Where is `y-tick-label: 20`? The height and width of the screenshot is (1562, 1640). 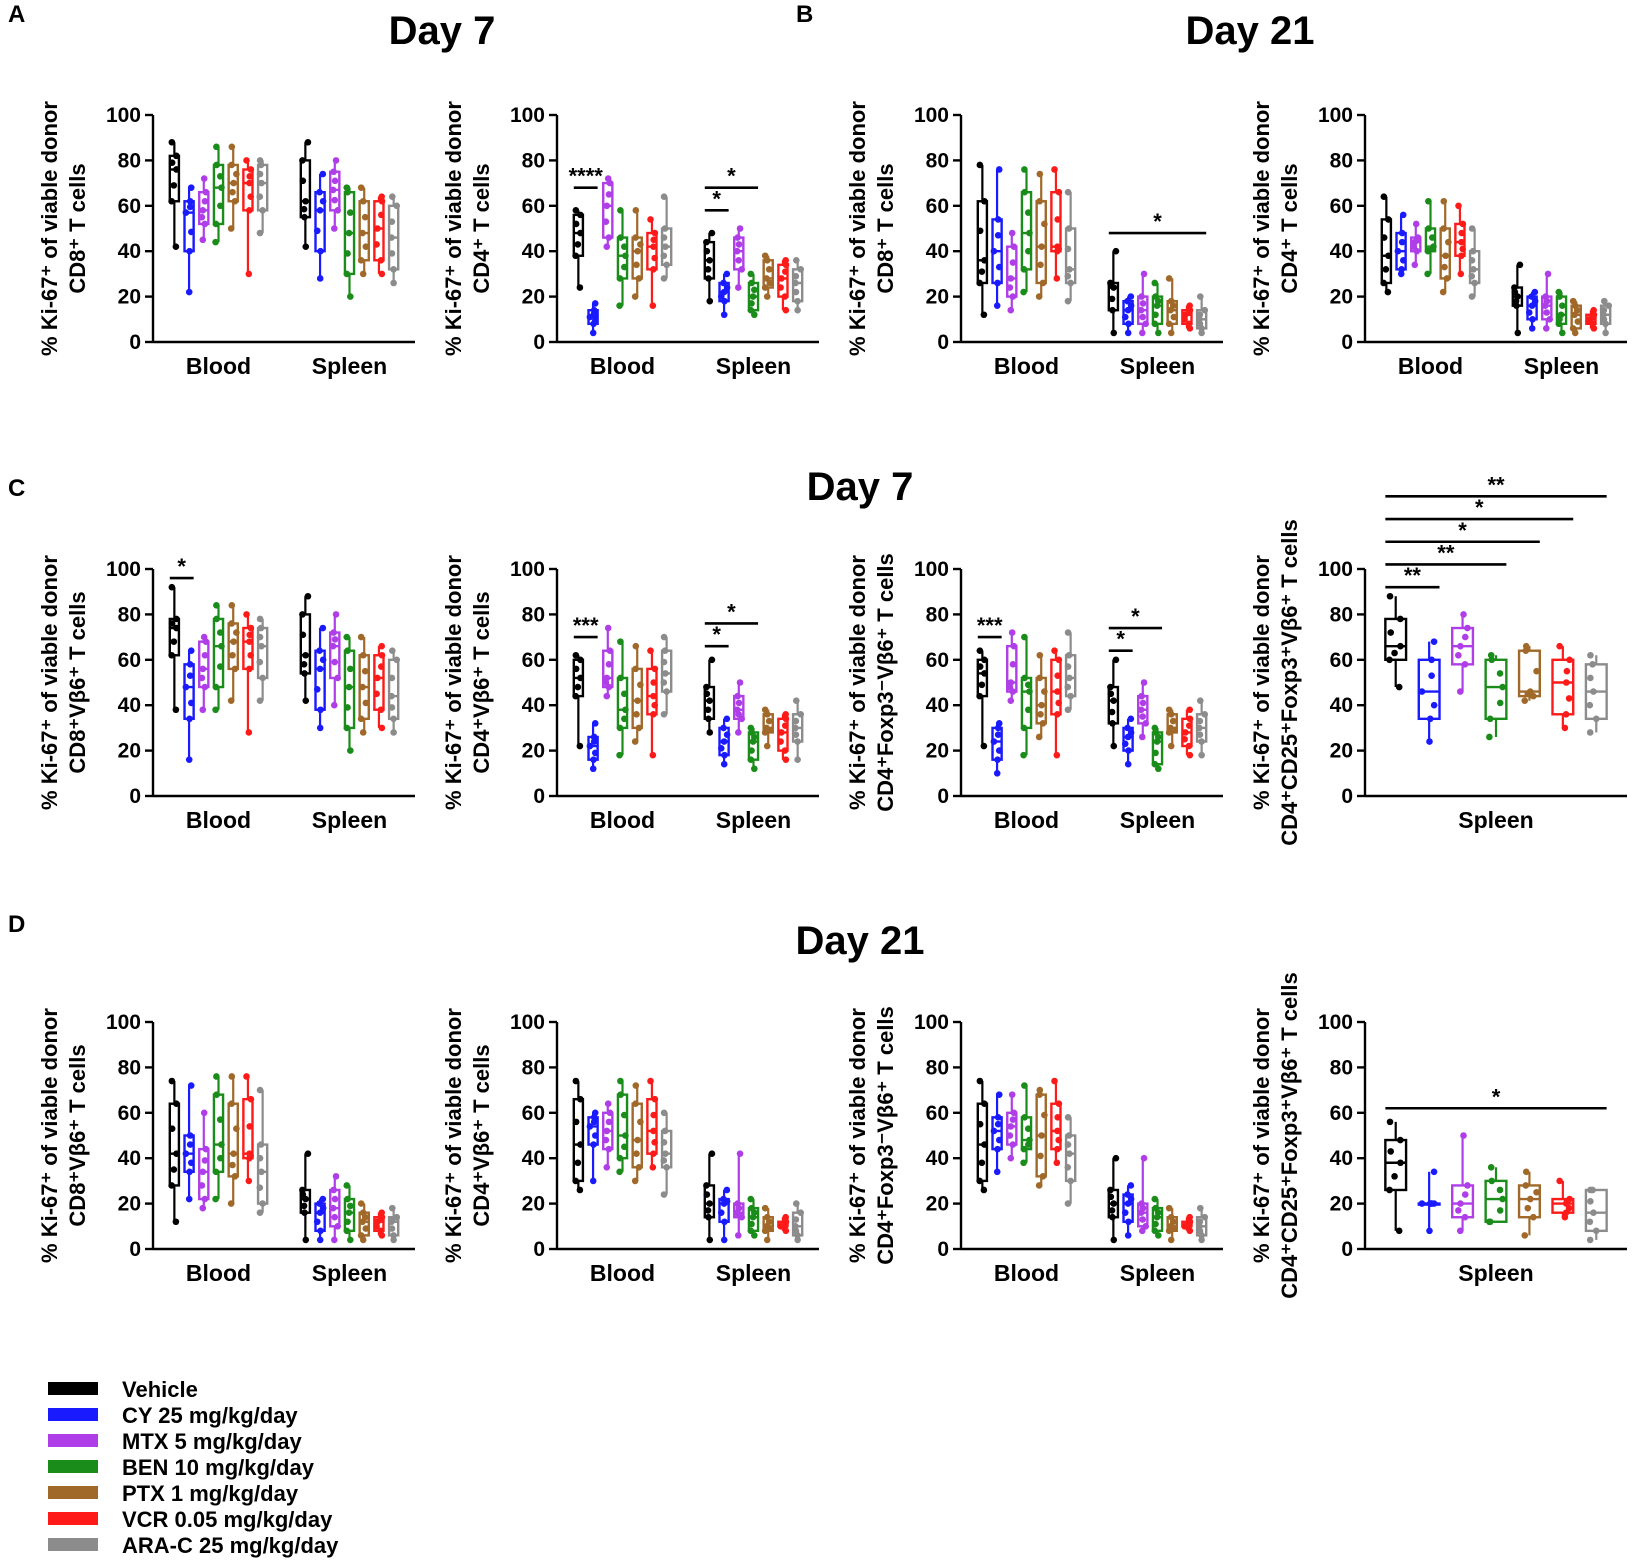
y-tick-label: 20 is located at coordinates (937, 751).